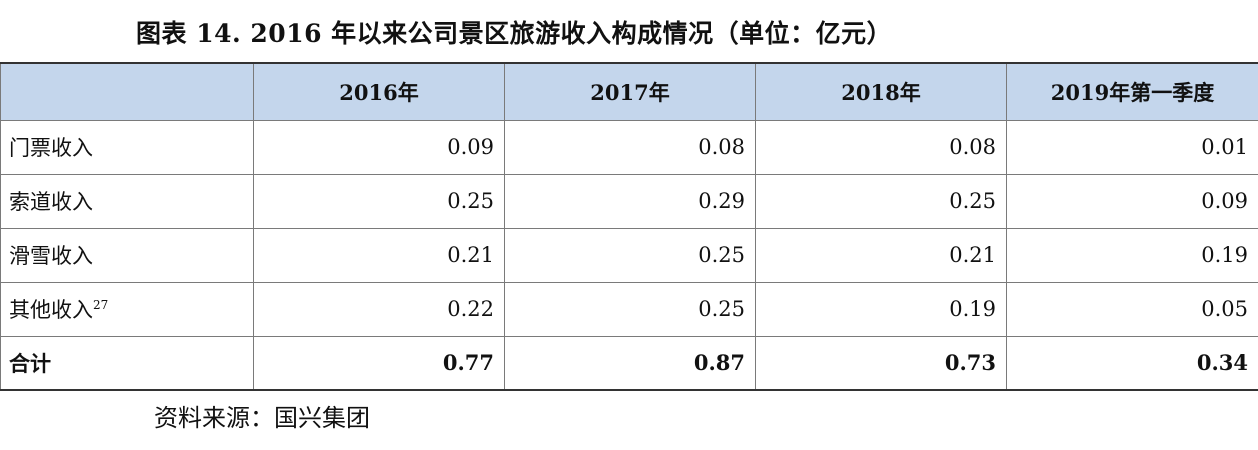 Image resolution: width=1258 pixels, height=450 pixels. Describe the element at coordinates (127, 309) in the screenshot. I see `row-label-other: 其他收入27` at that location.